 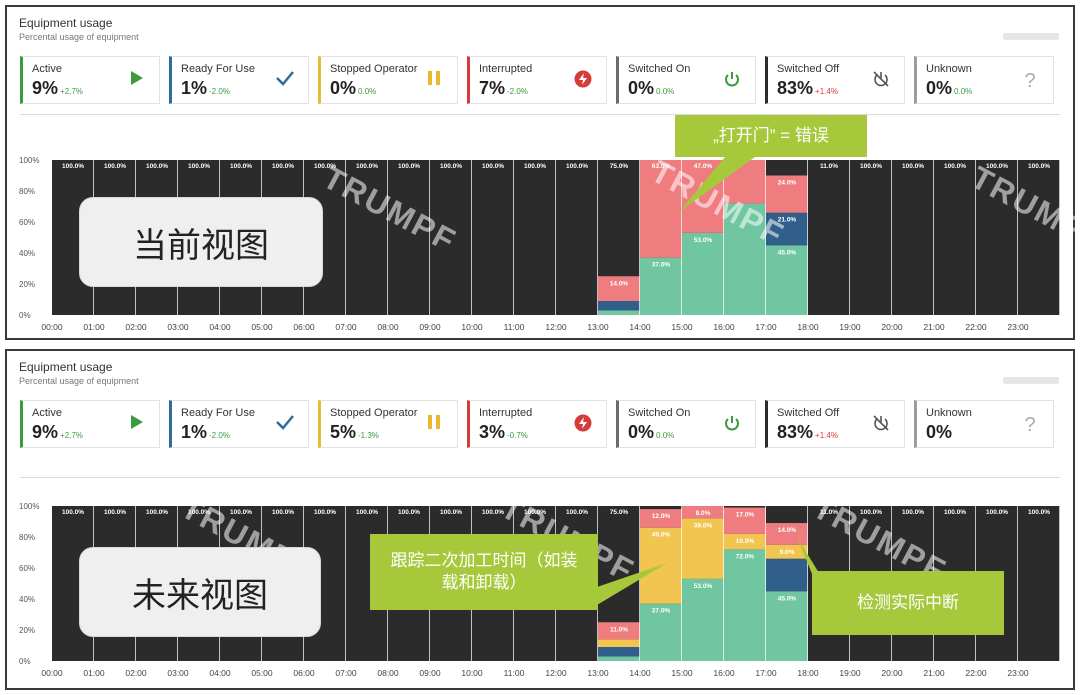 I want to click on segment-label: 11.0%, so click(x=619, y=629).